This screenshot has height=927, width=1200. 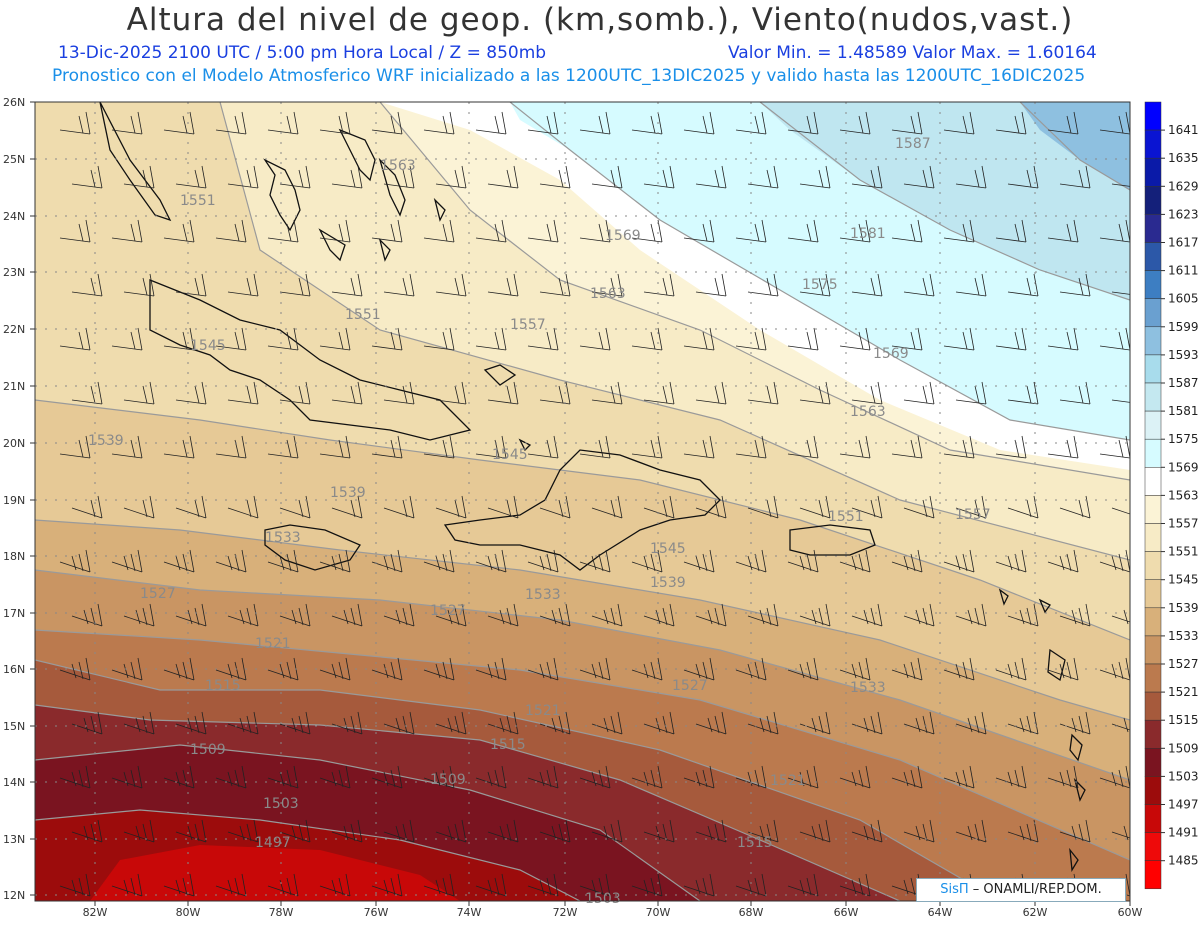 I want to click on colorbar-label: 1581, so click(x=1183, y=411).